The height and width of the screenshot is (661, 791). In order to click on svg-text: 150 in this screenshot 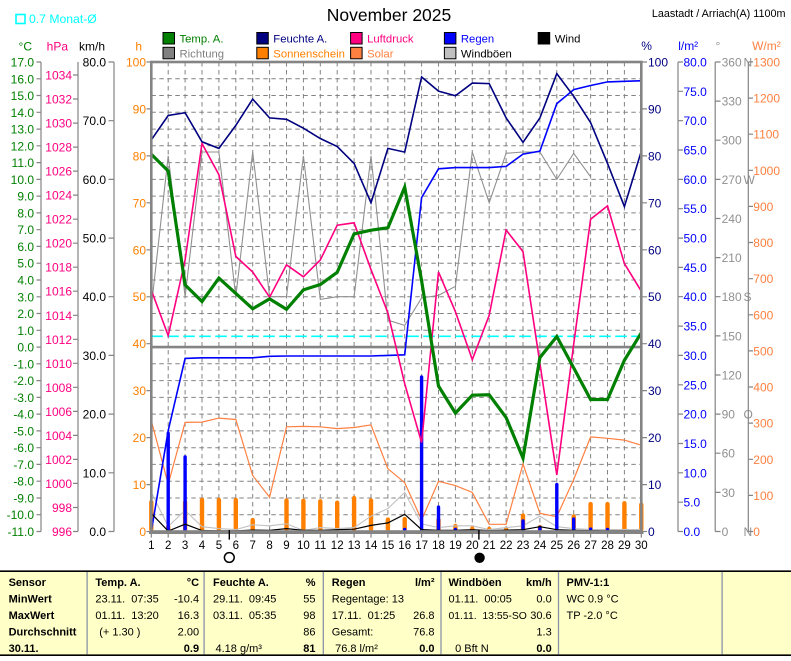, I will do `click(732, 336)`.